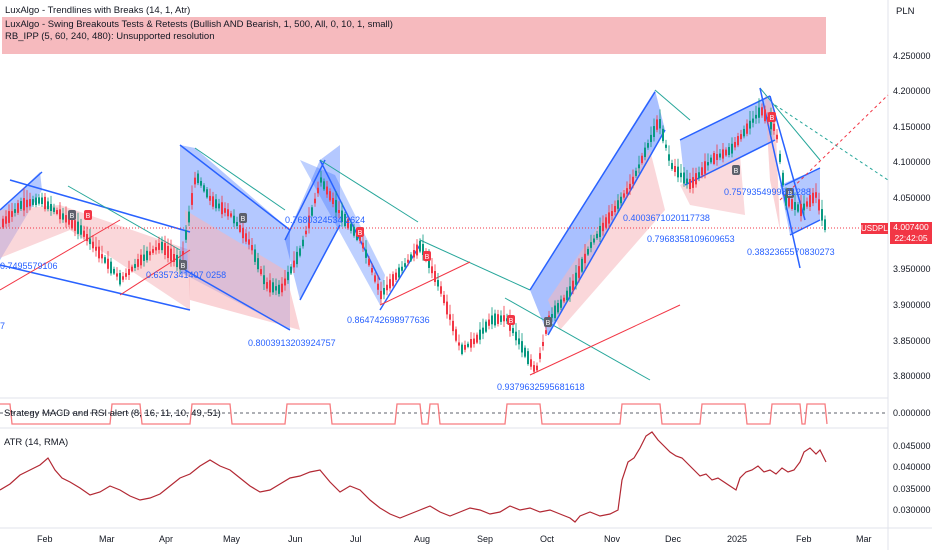 The image size is (932, 550). What do you see at coordinates (877, 228) in the screenshot?
I see `symbol-tag: USDPLN` at bounding box center [877, 228].